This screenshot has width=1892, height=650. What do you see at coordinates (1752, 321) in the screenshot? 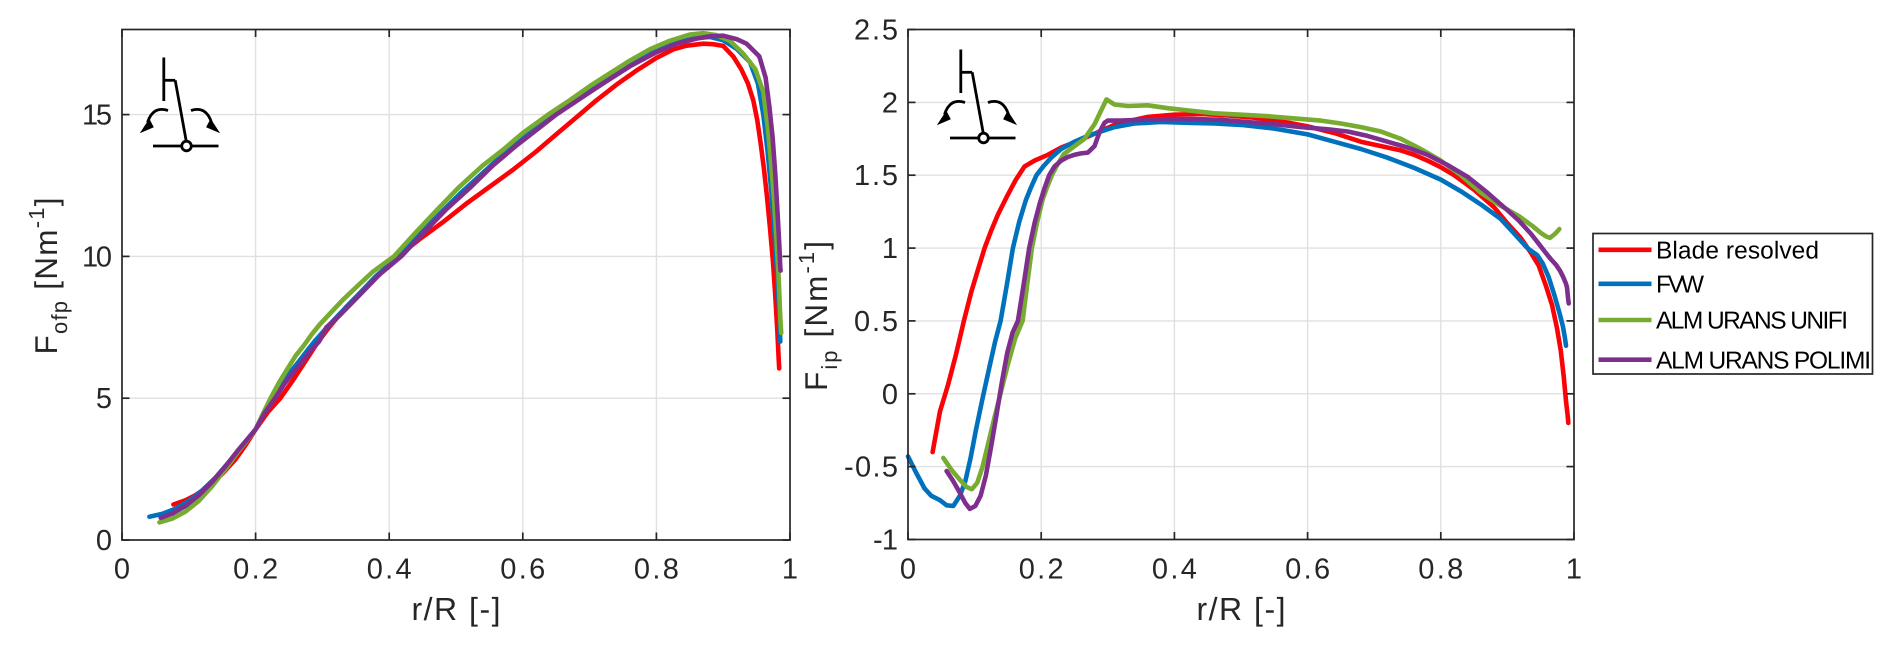
I see `svg-text: ALM URANS UNIFI` at bounding box center [1752, 321].